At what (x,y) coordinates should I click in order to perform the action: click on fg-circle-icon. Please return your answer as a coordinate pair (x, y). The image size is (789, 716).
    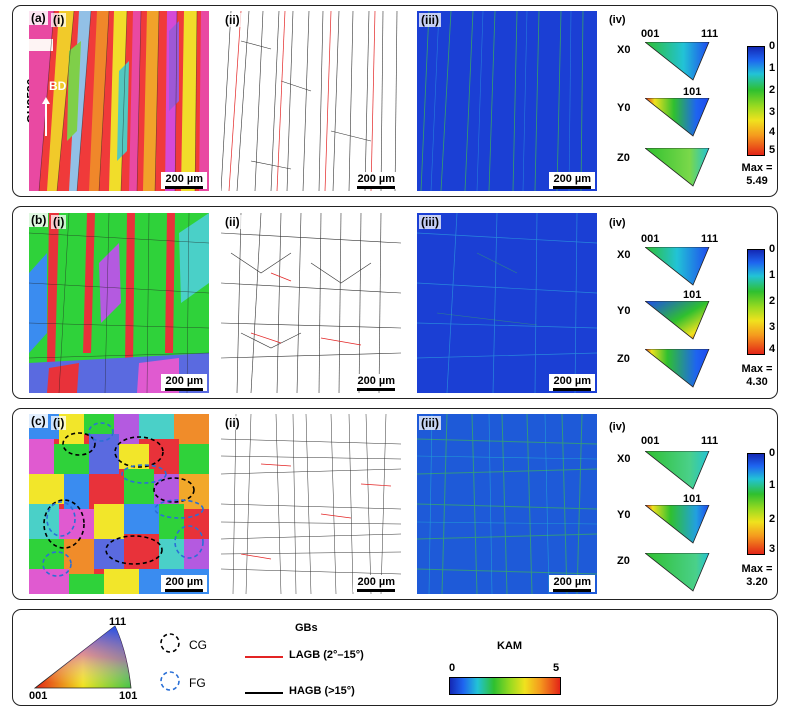
    Looking at the image, I should click on (170, 681).